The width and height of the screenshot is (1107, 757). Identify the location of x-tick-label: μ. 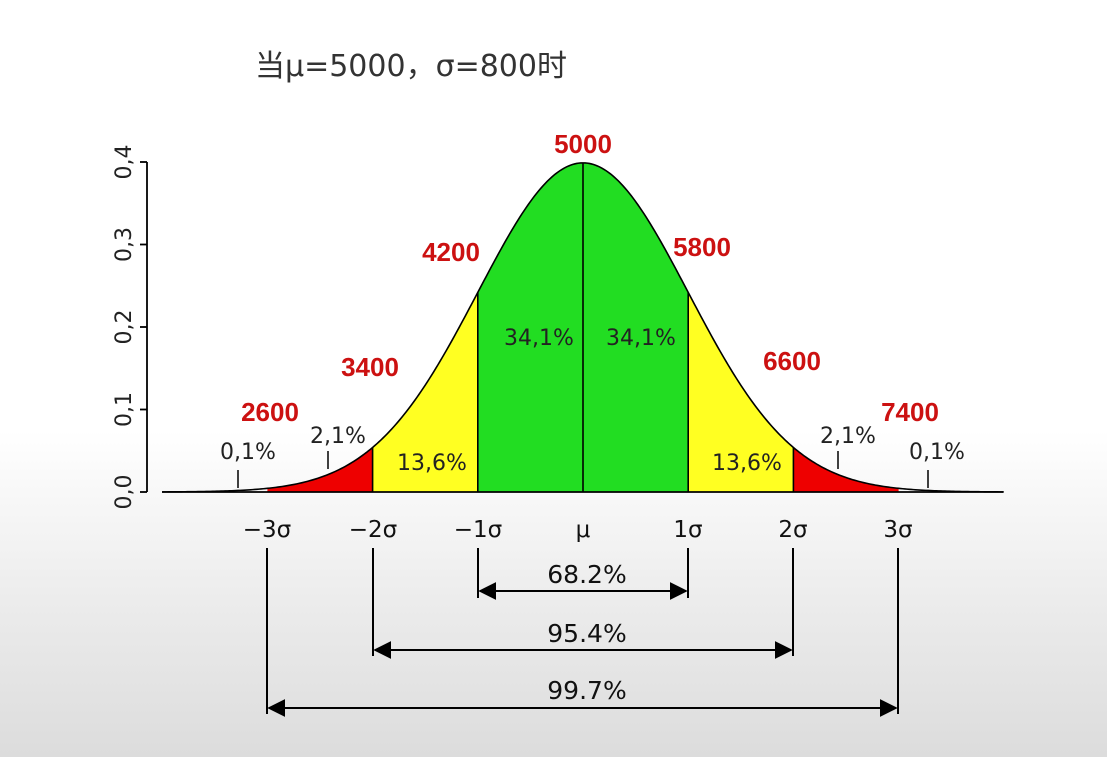
(583, 530).